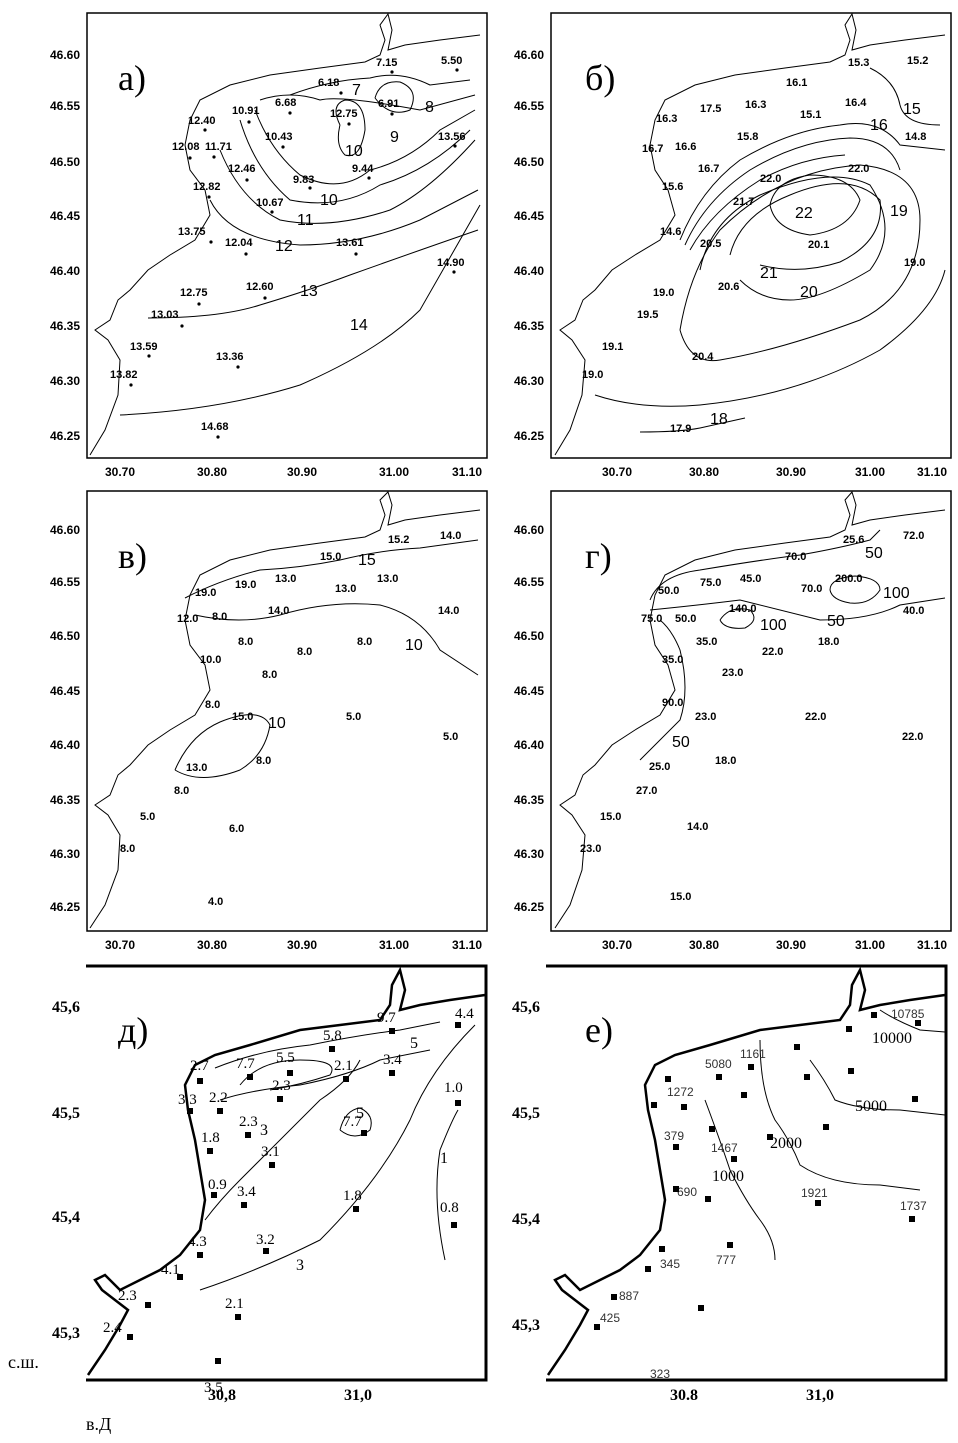 Image resolution: width=958 pixels, height=1443 pixels. What do you see at coordinates (753, 1054) in the screenshot?
I see `station-value: 1161` at bounding box center [753, 1054].